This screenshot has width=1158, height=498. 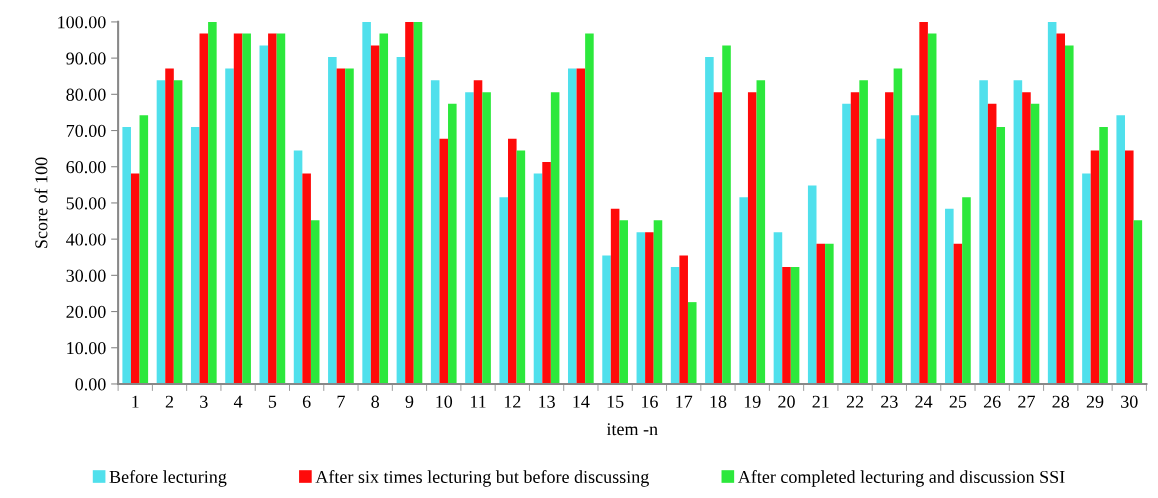 I want to click on x-tick-label: 3, so click(x=204, y=401).